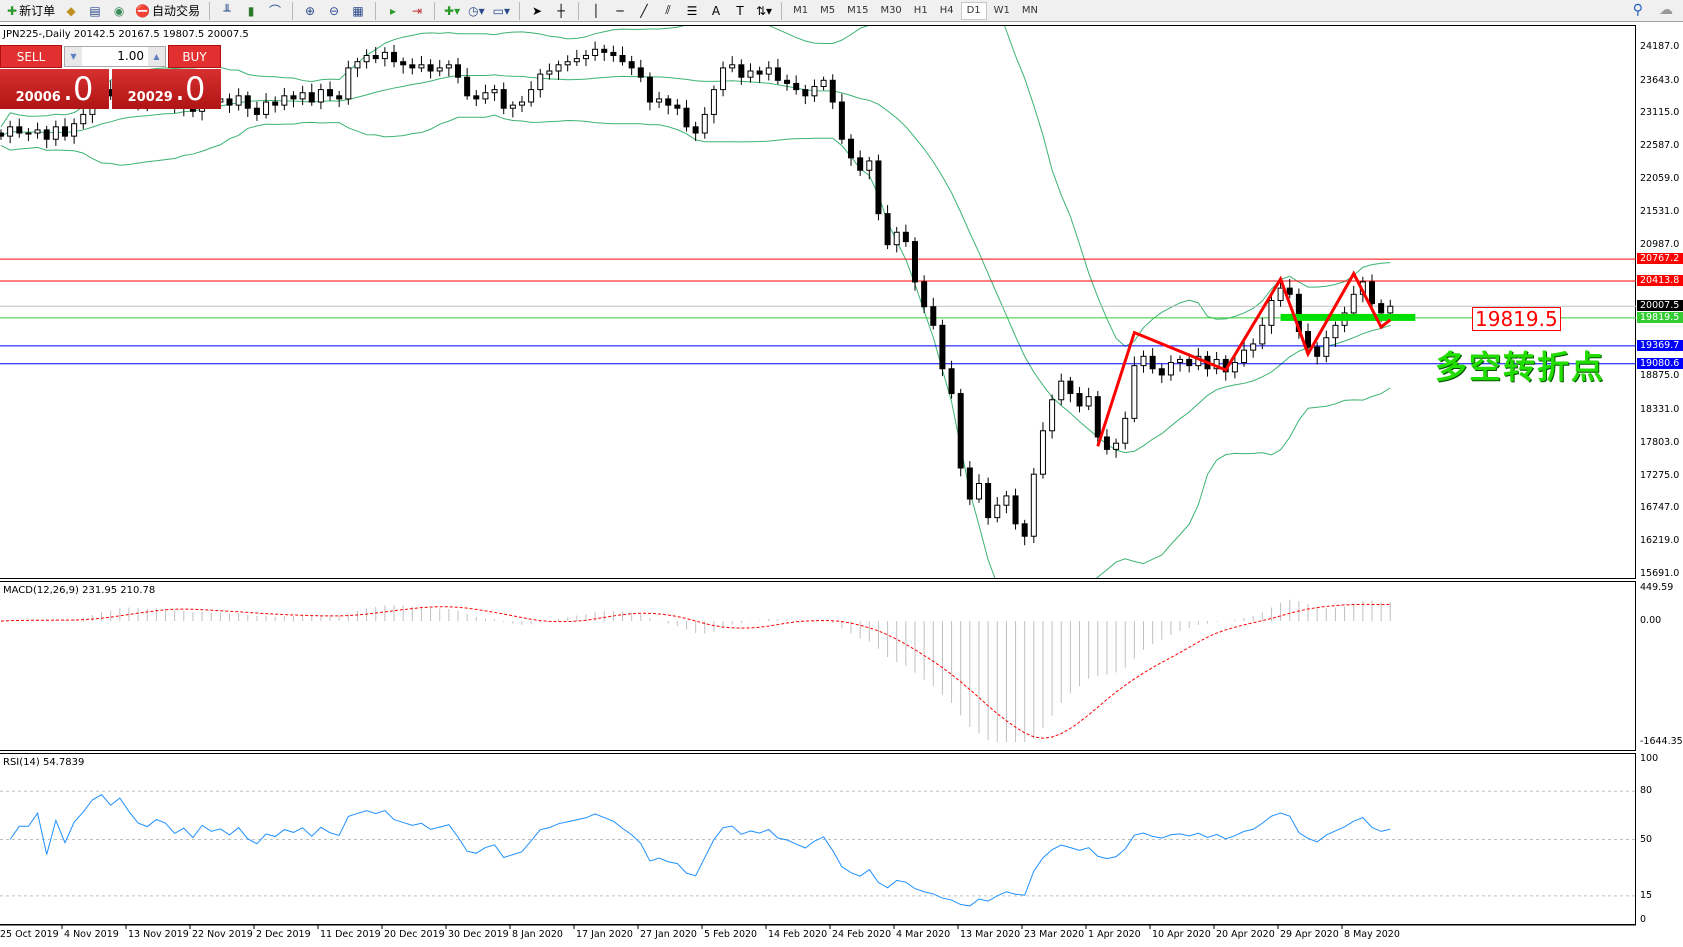 The height and width of the screenshot is (947, 1683). Describe the element at coordinates (1001, 10) in the screenshot. I see `timeframe-w1: W1` at that location.